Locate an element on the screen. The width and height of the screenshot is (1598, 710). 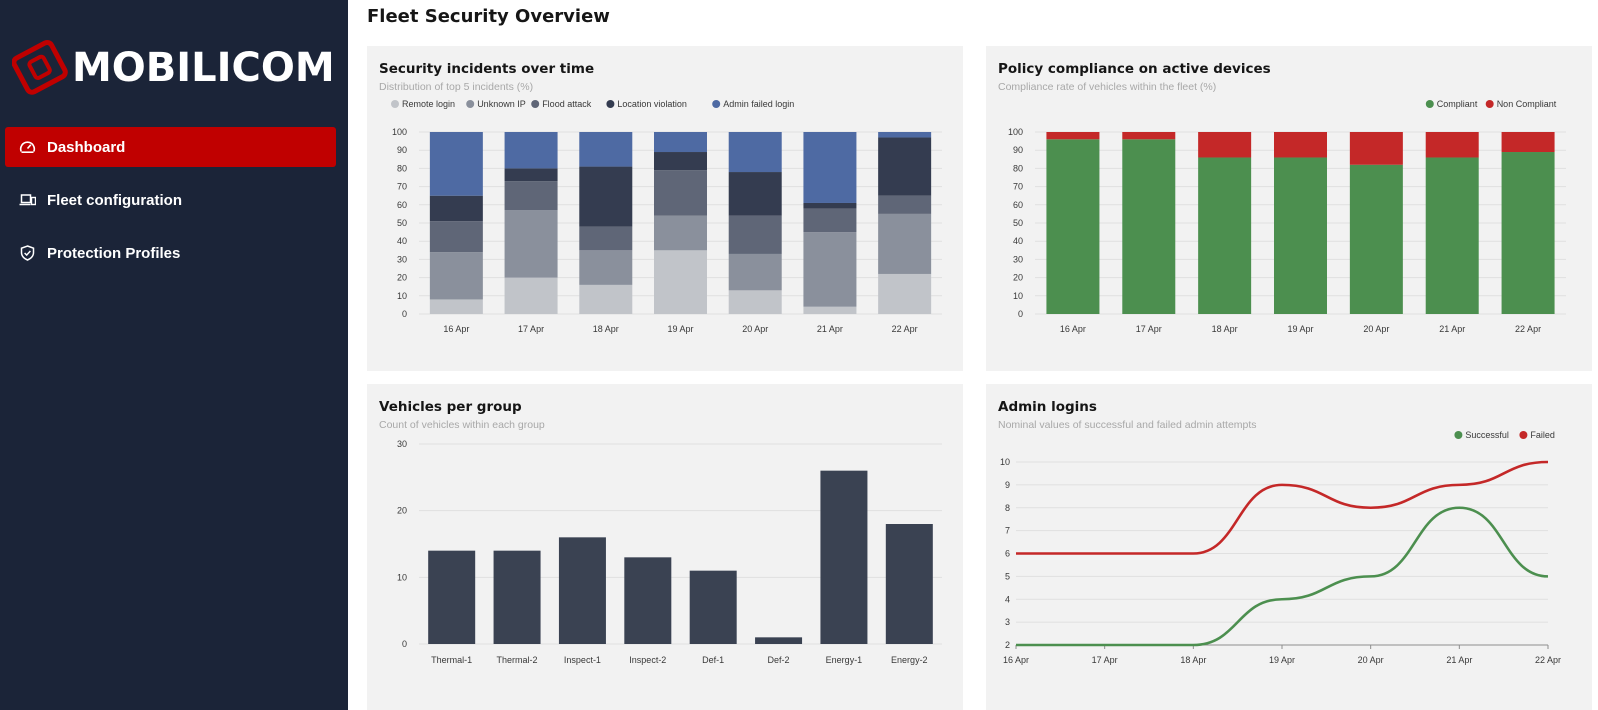
legend-label: Flood attack is located at coordinates (567, 104).